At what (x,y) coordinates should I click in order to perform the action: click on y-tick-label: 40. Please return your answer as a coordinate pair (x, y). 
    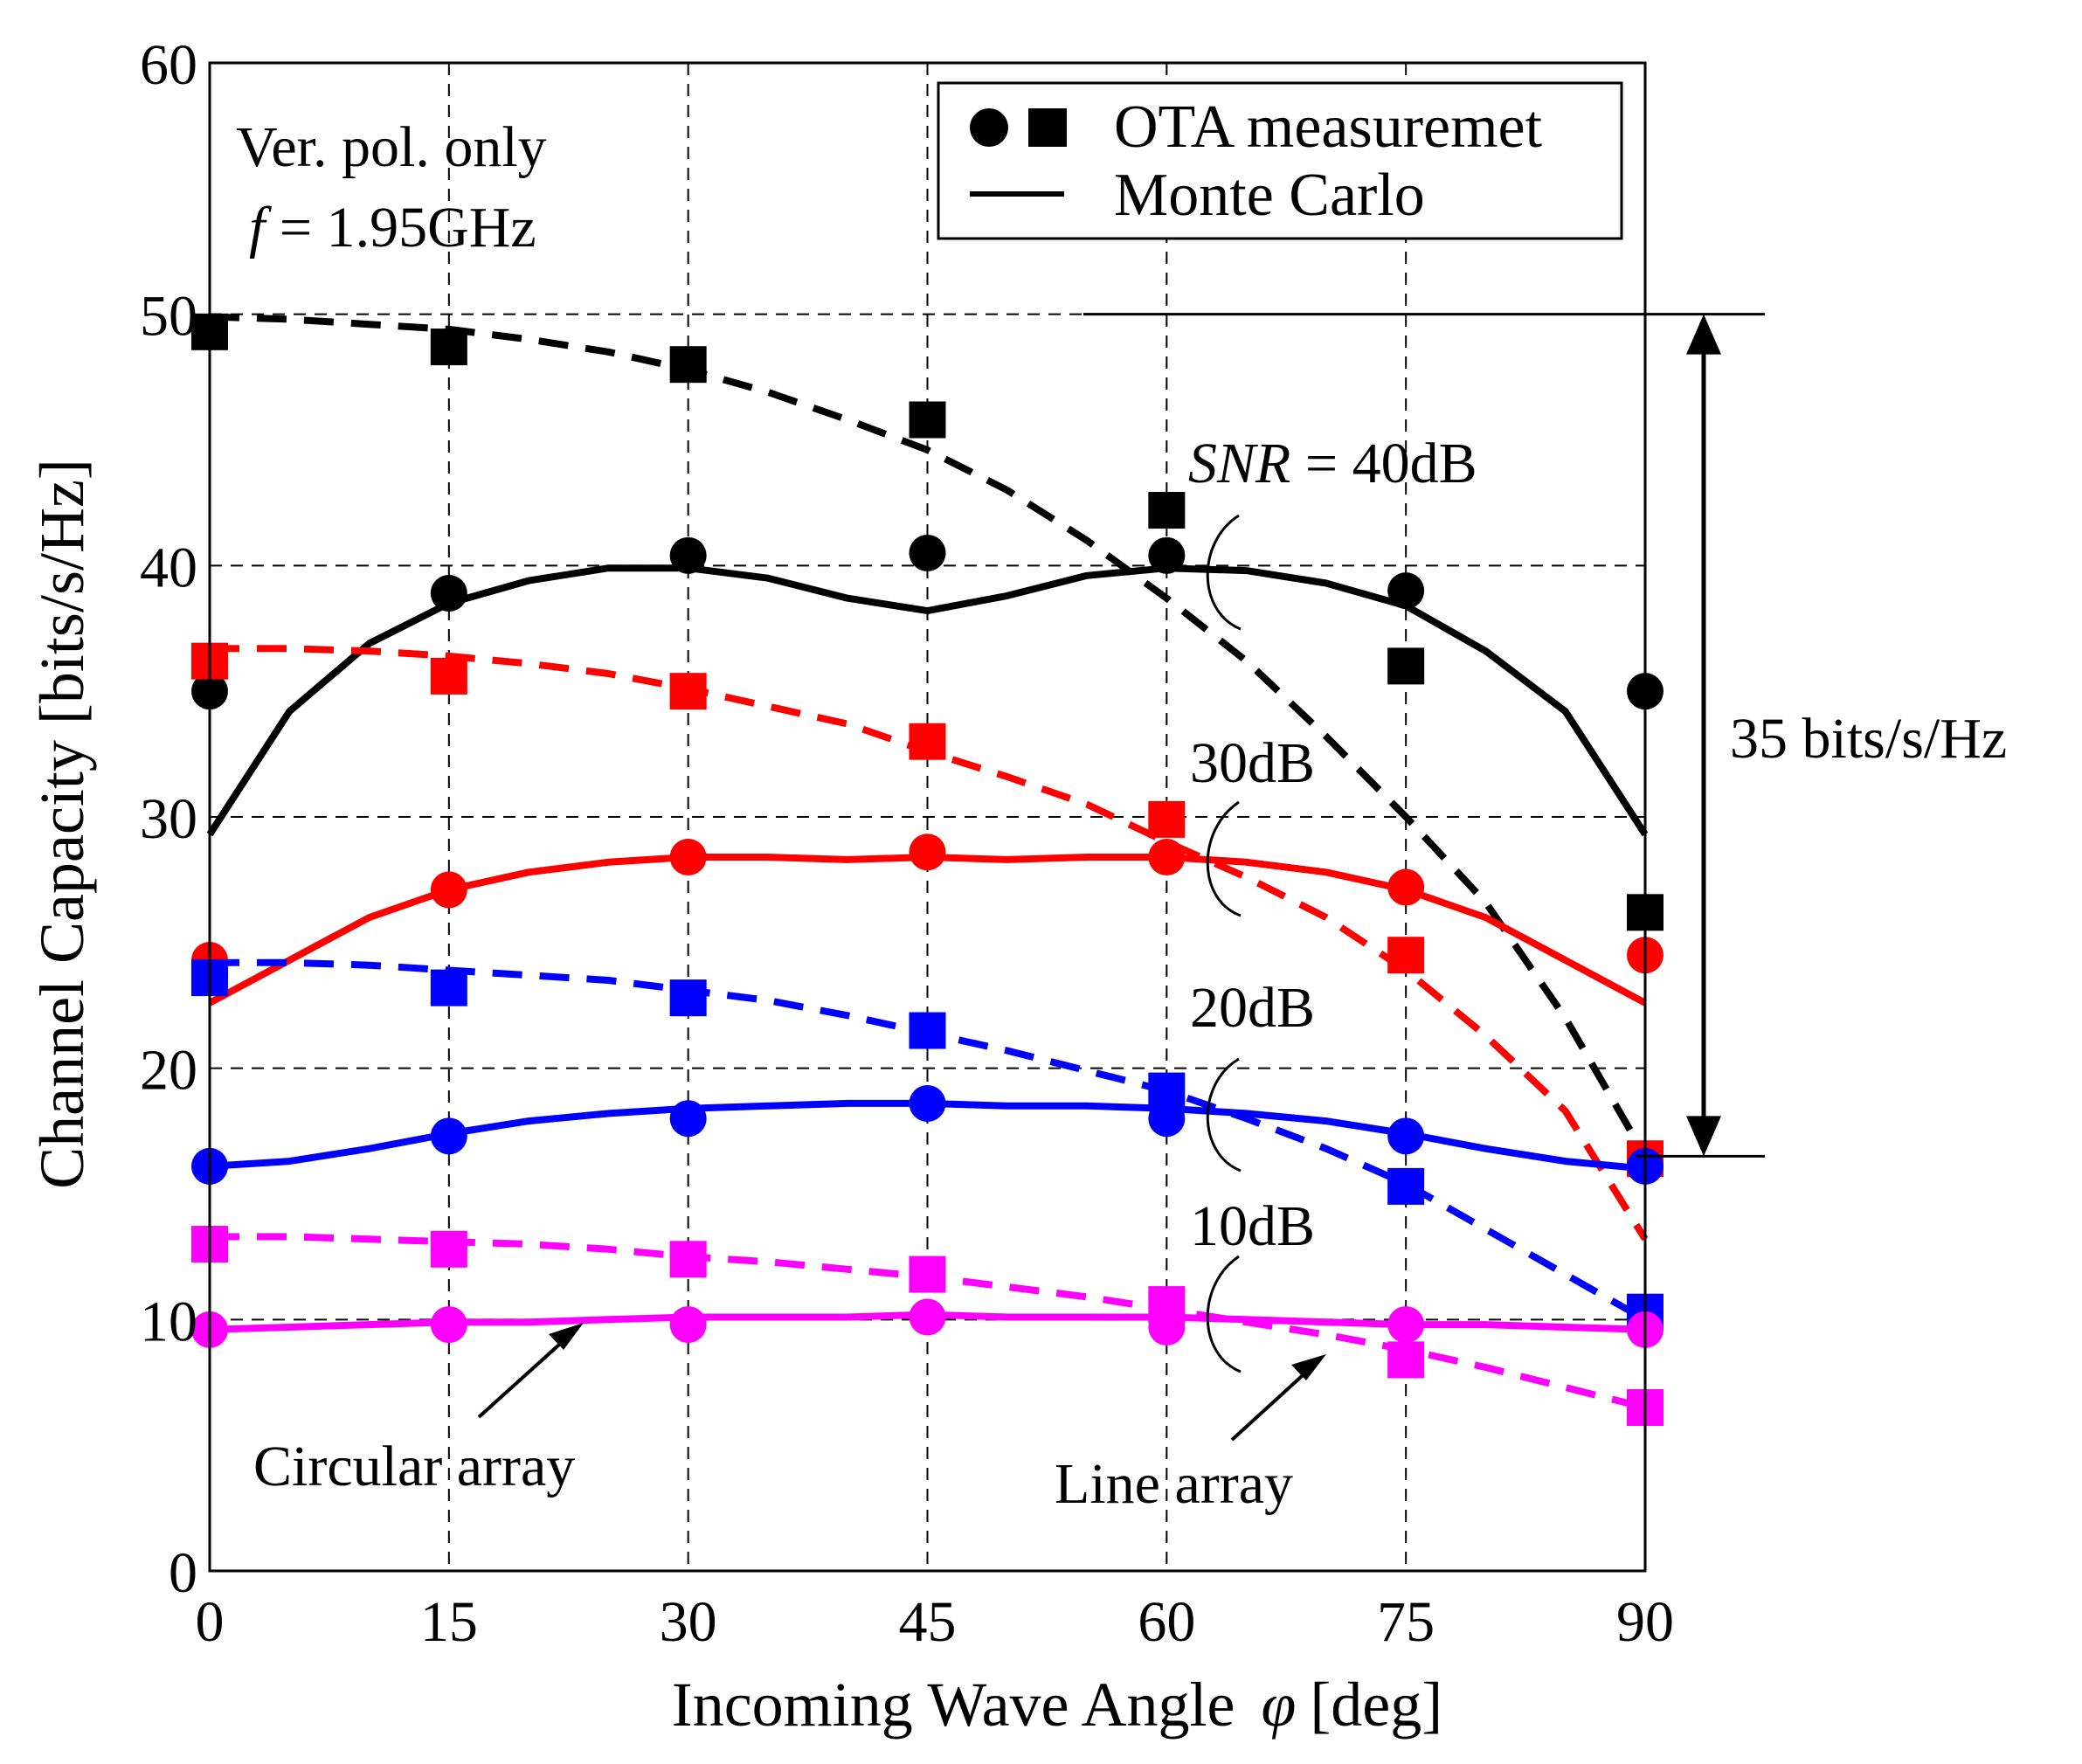
    Looking at the image, I should click on (168, 567).